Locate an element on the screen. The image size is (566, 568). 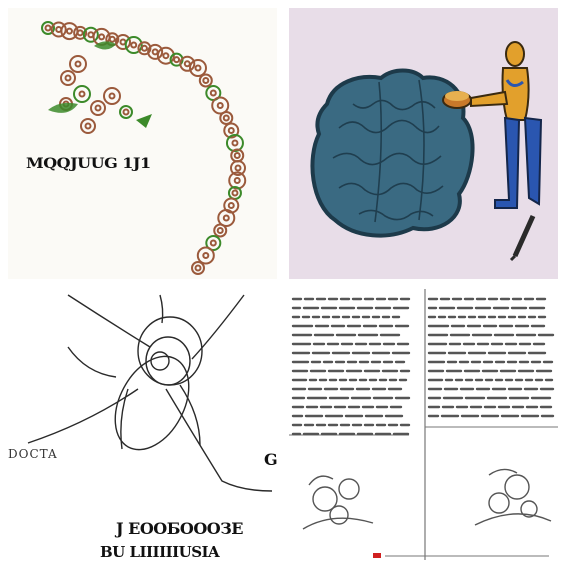
chain-caption: MQQJUUG 1J1 is located at coordinates (88, 163).